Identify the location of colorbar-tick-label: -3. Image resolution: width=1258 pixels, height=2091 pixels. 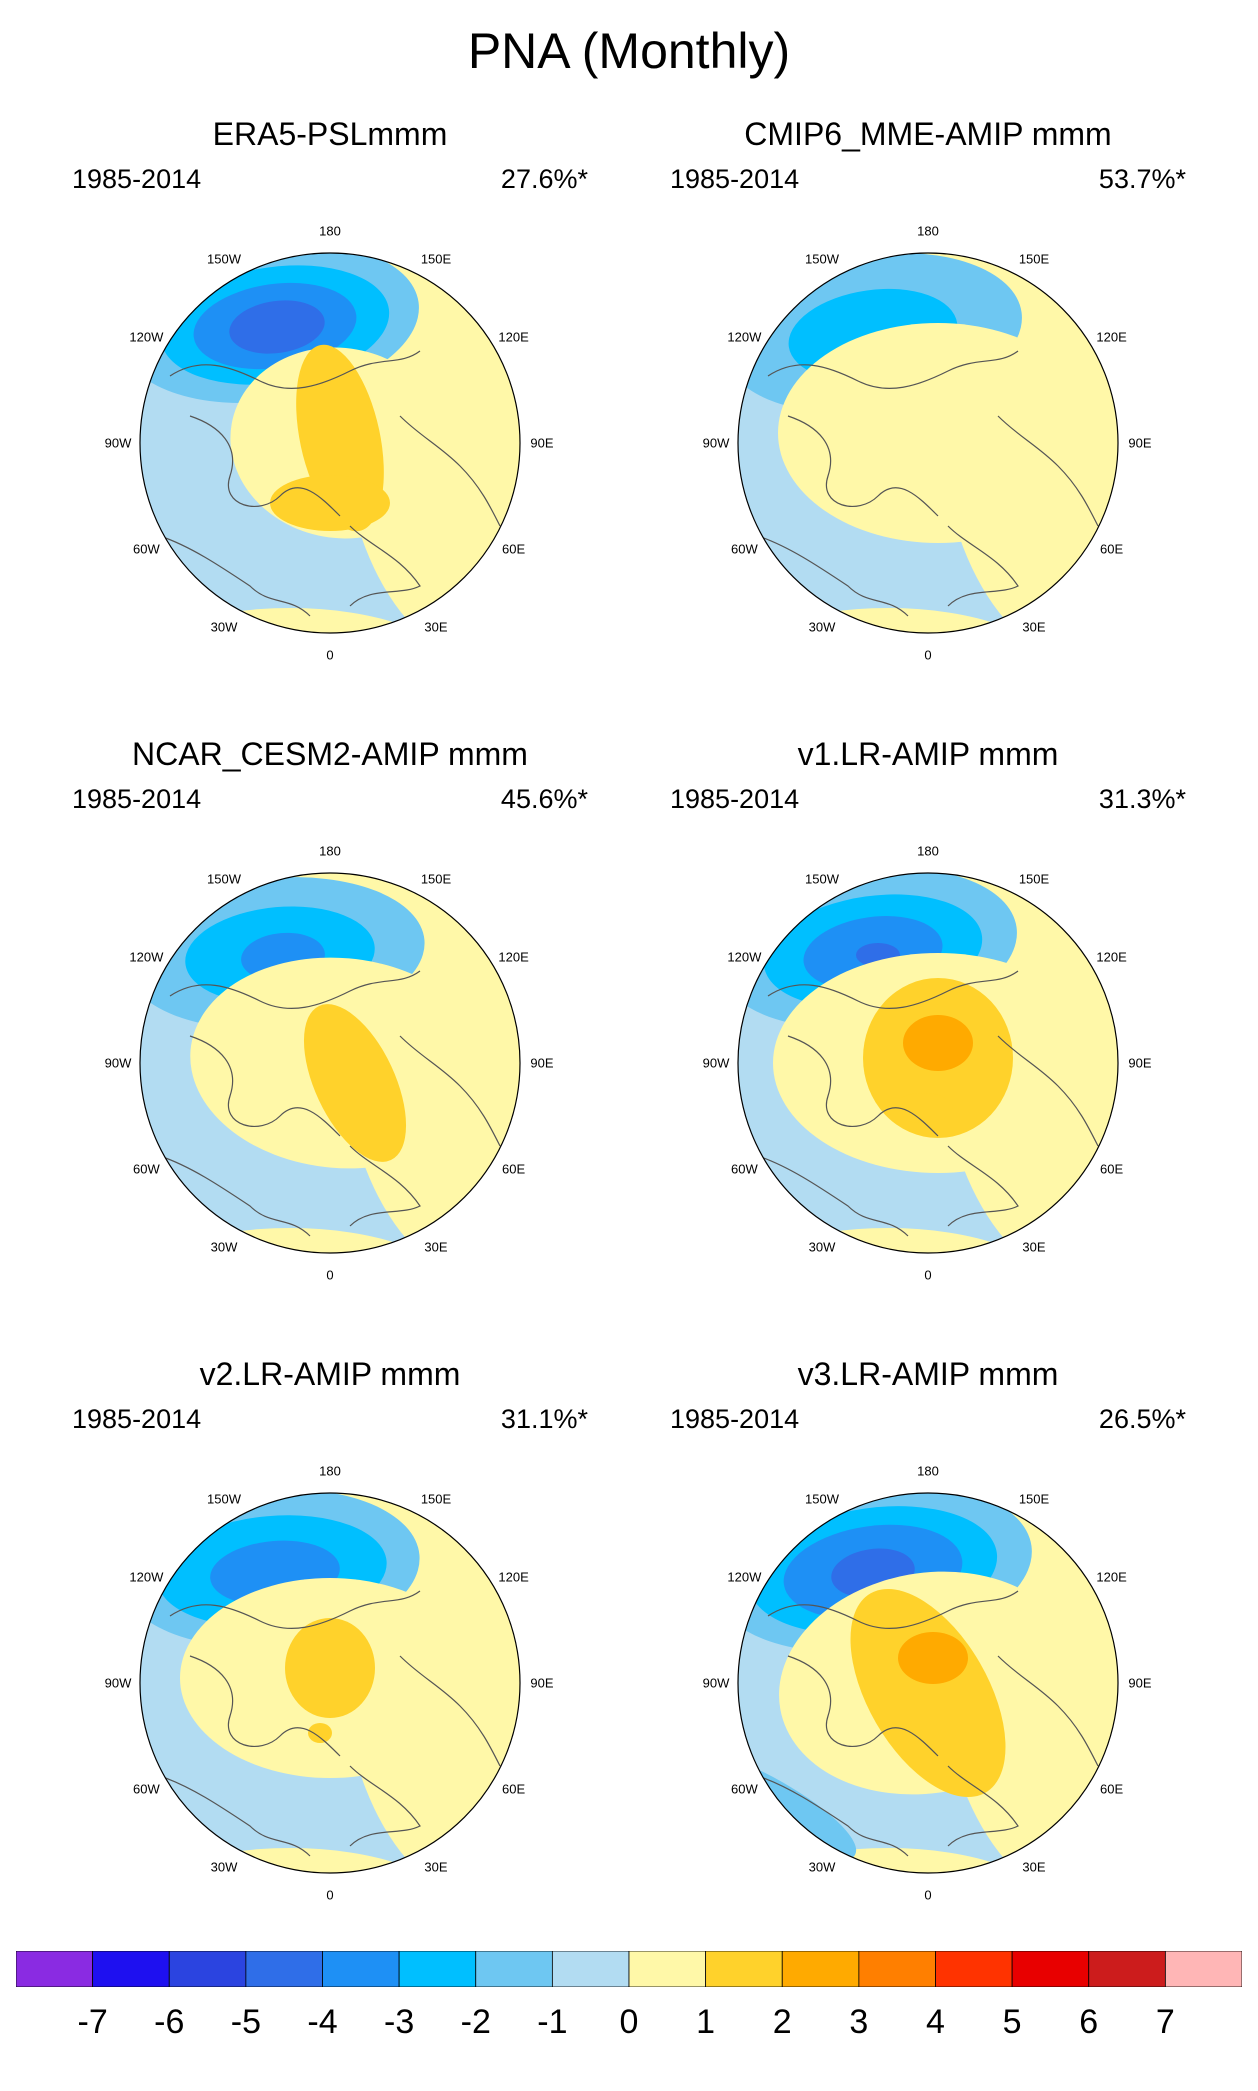
(399, 2022).